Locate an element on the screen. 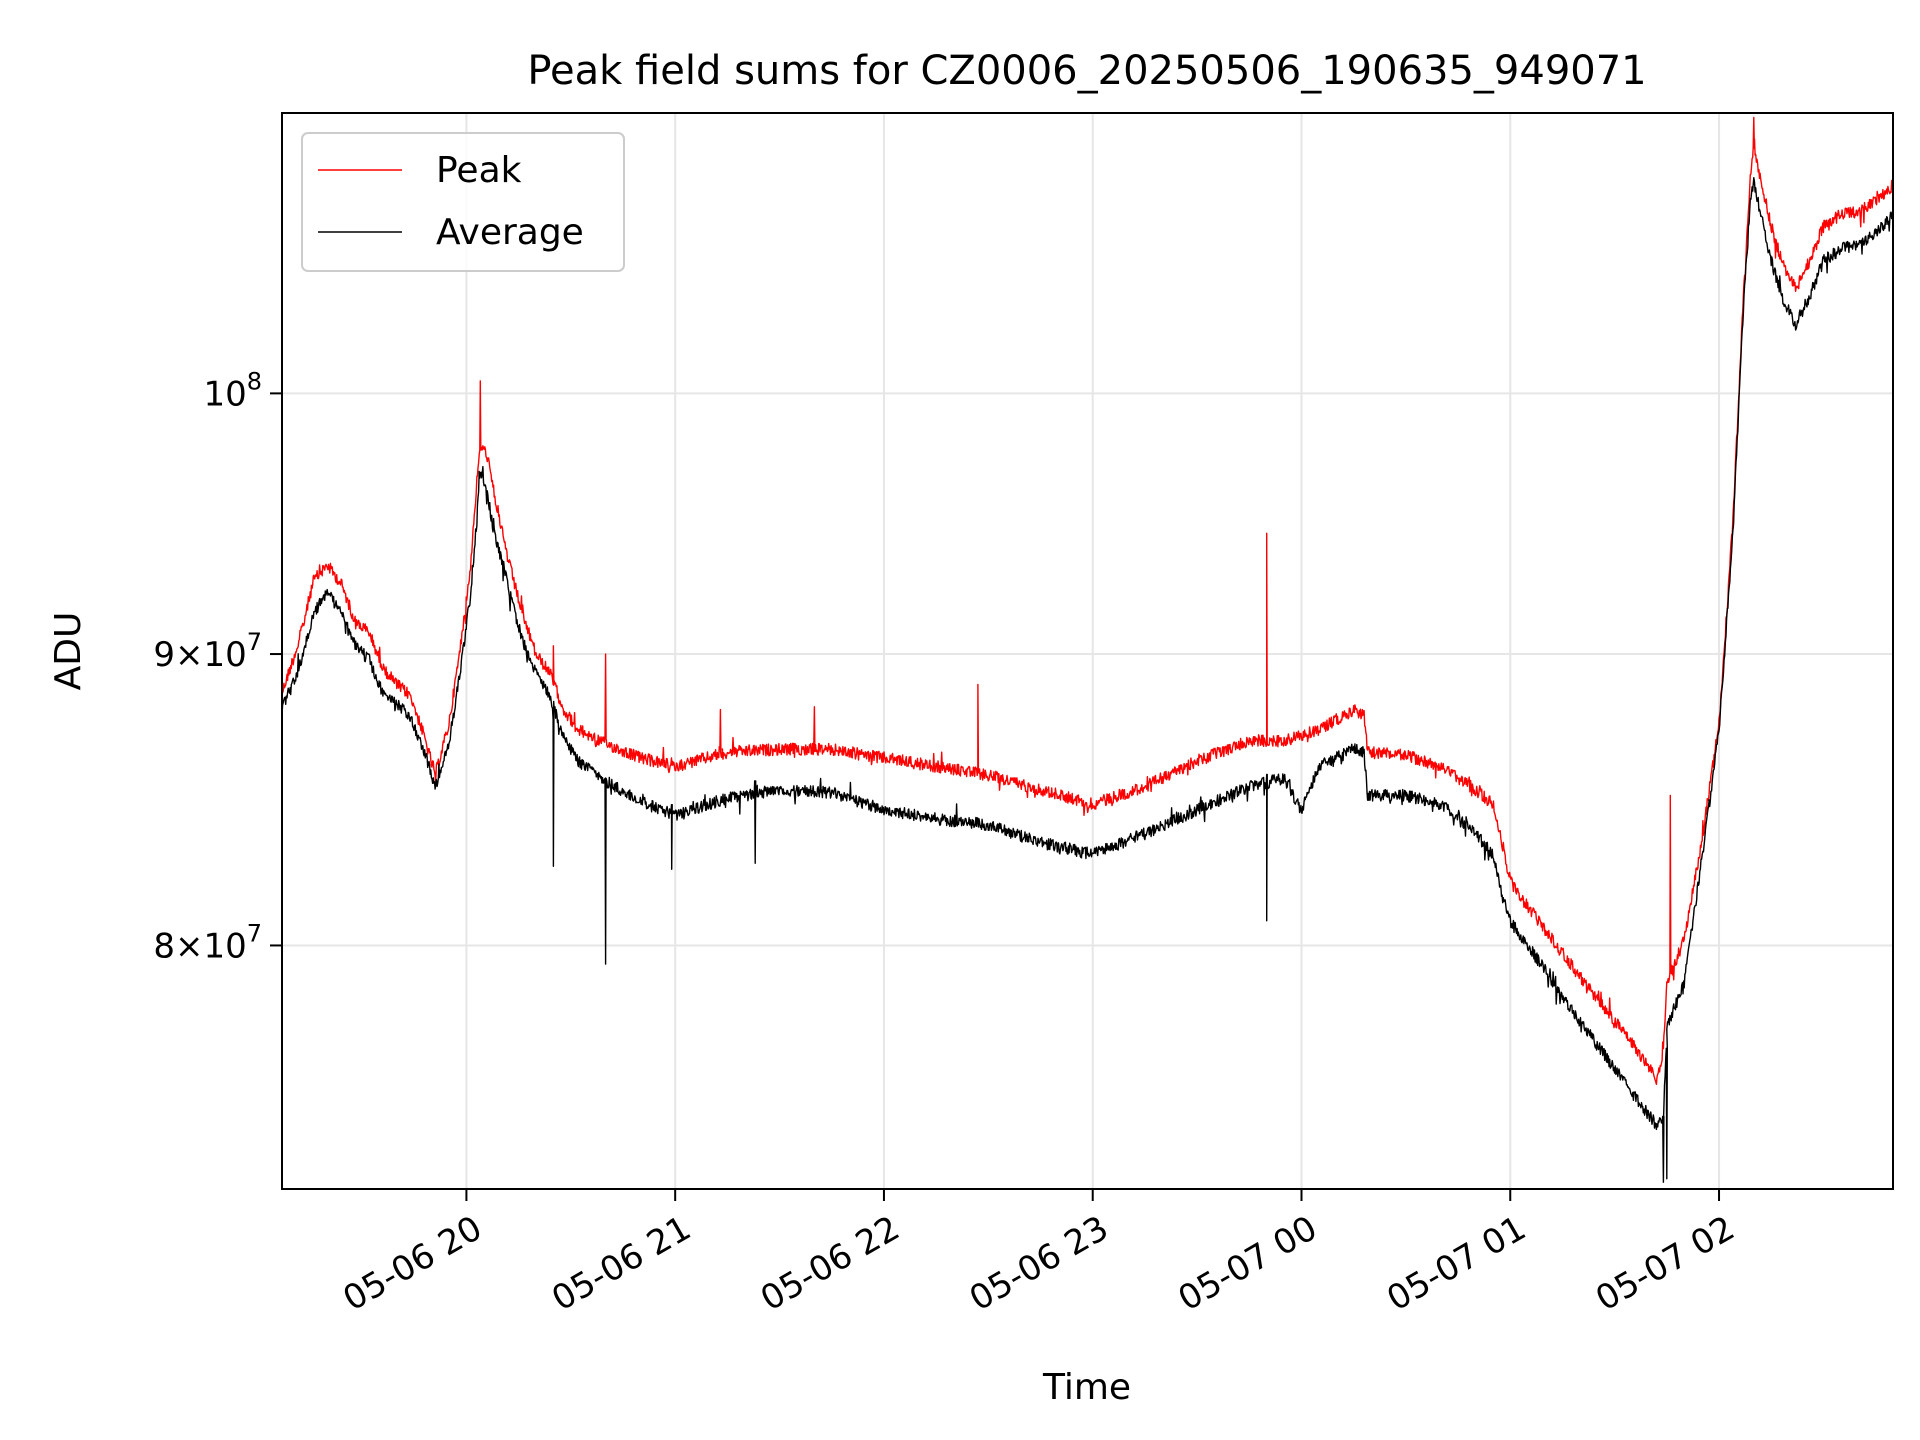 This screenshot has height=1440, width=1920. y-tick-label: 108 is located at coordinates (232, 390).